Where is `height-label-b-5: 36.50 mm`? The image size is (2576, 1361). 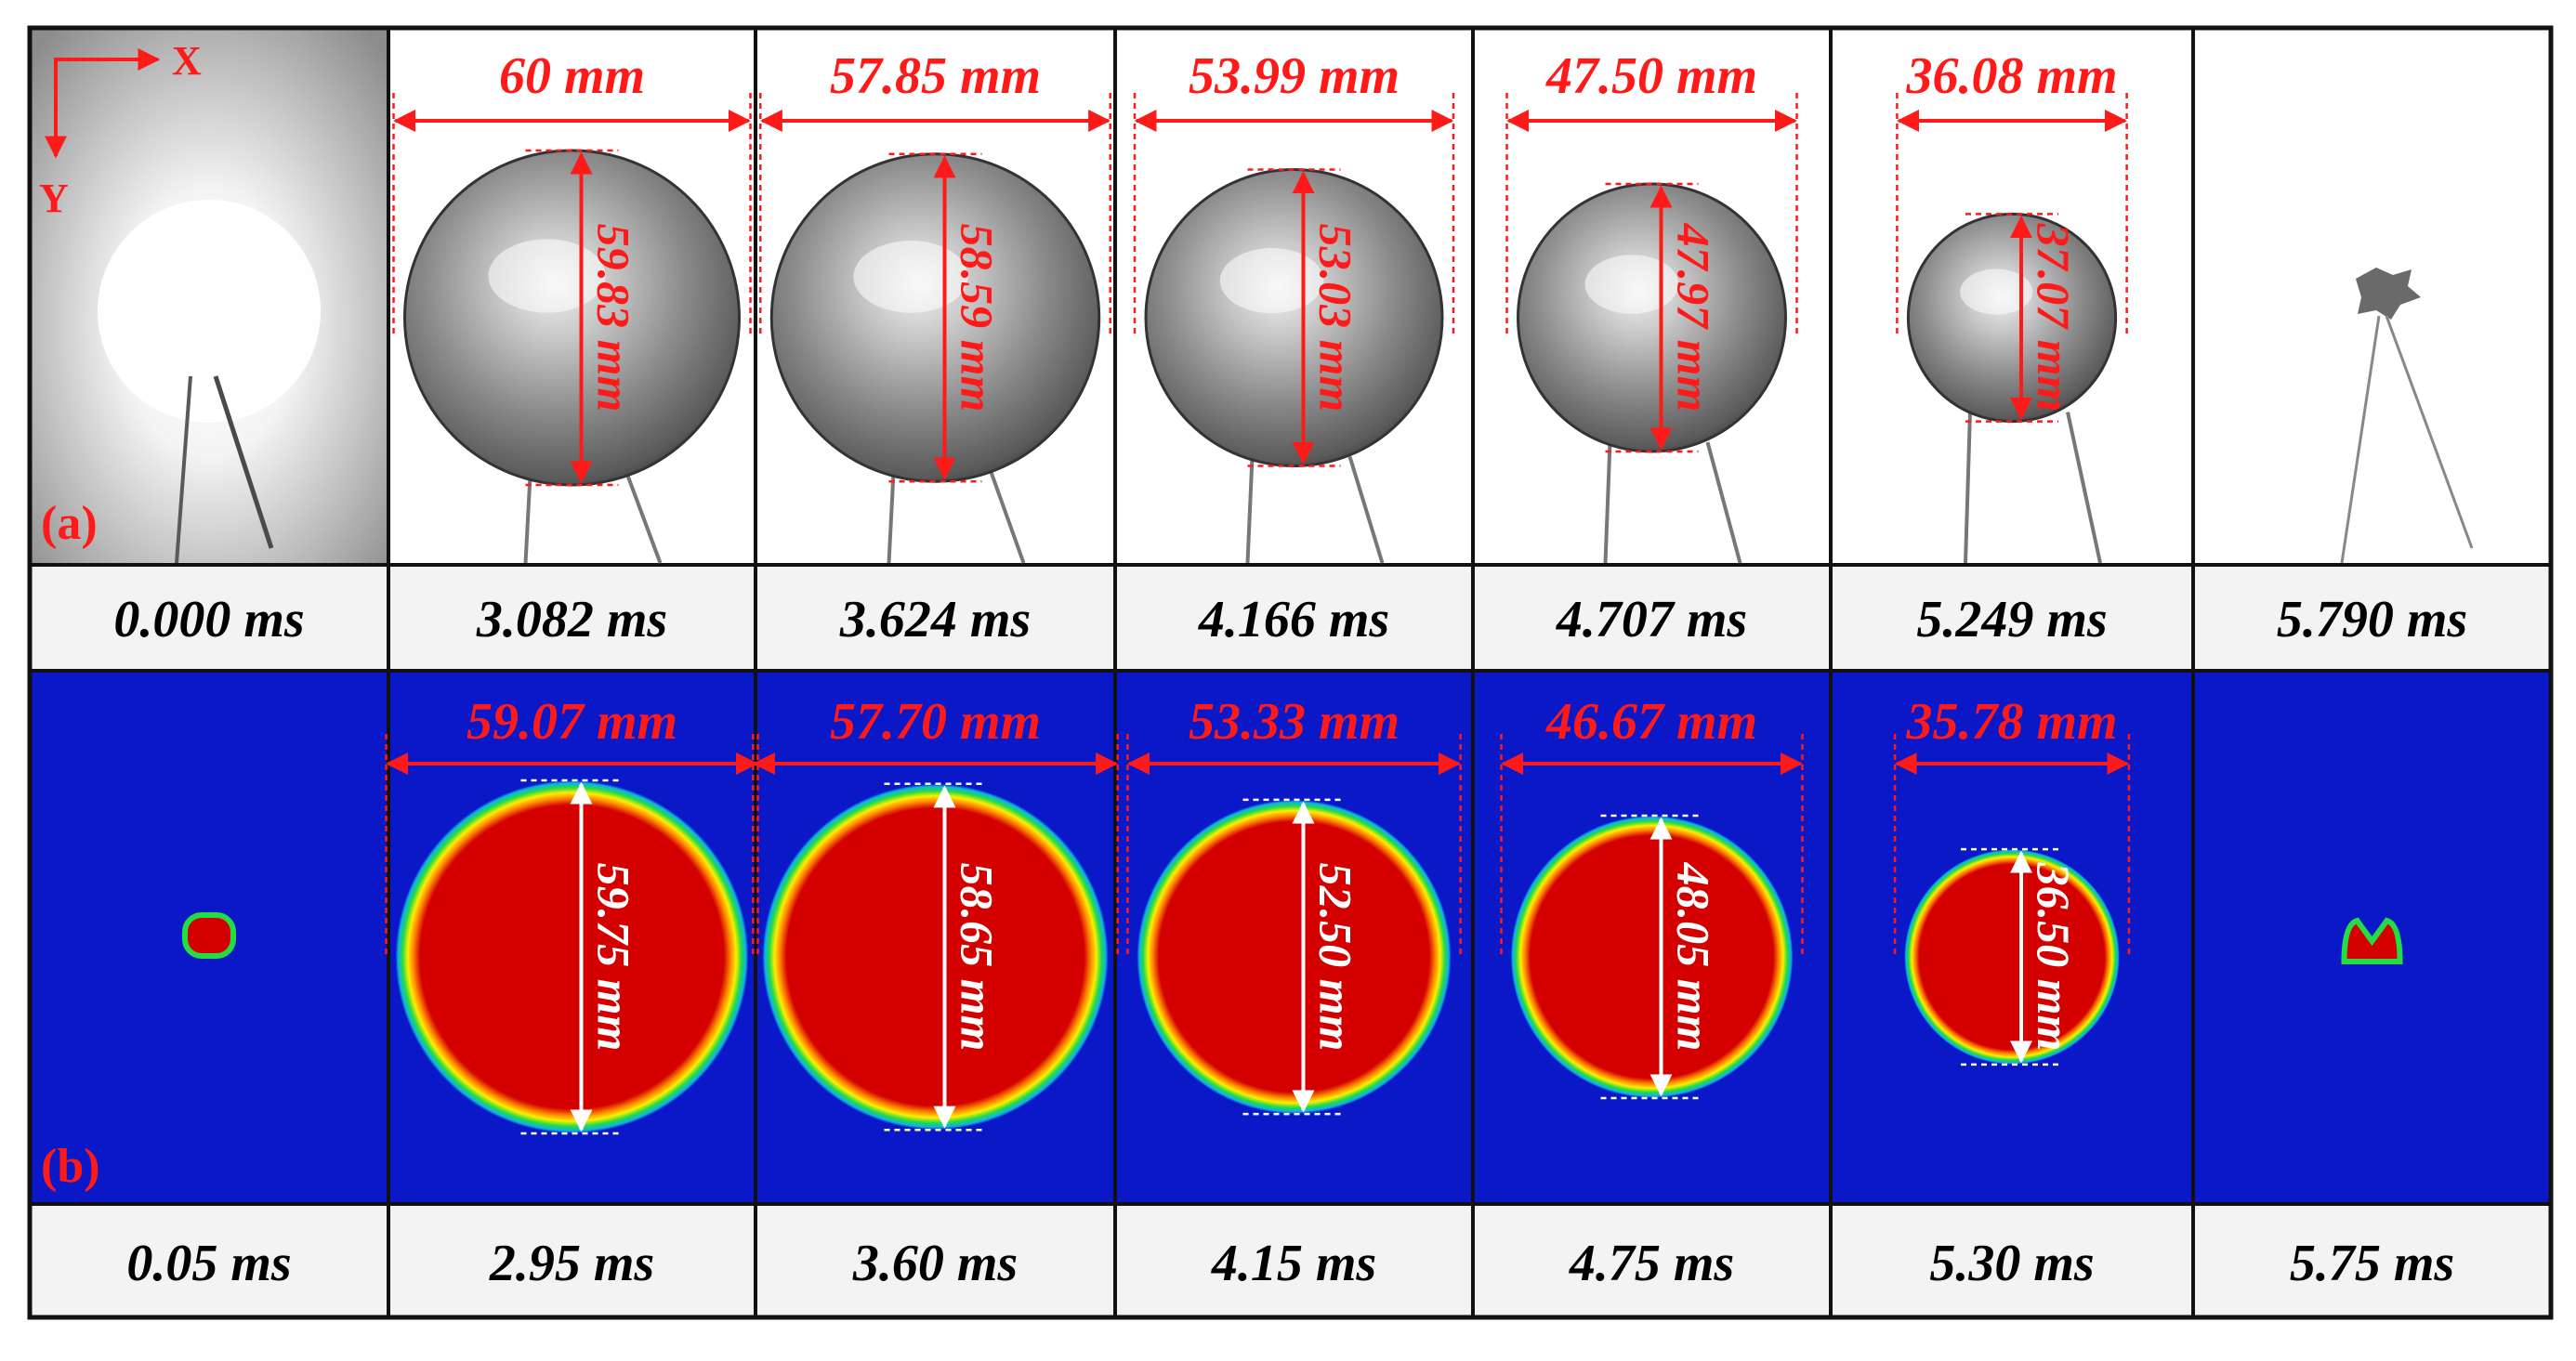 height-label-b-5: 36.50 mm is located at coordinates (2054, 957).